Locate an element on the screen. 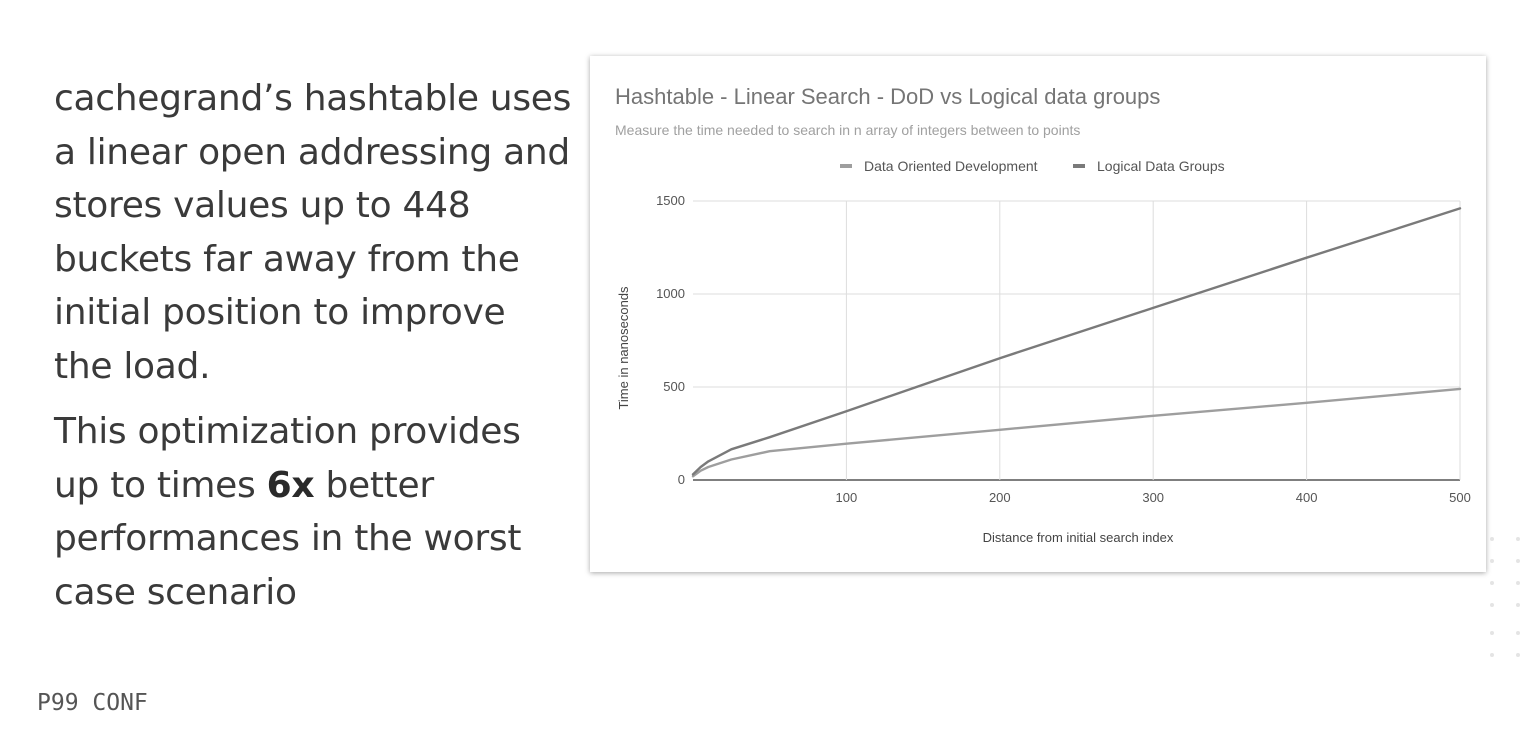 The width and height of the screenshot is (1530, 730). x-tick-label: 200 is located at coordinates (1000, 497).